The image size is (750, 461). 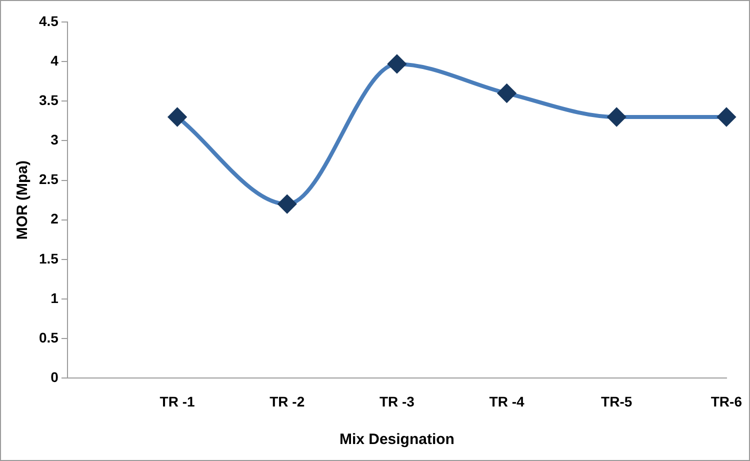 I want to click on y-tick-label: 0, so click(x=54, y=377).